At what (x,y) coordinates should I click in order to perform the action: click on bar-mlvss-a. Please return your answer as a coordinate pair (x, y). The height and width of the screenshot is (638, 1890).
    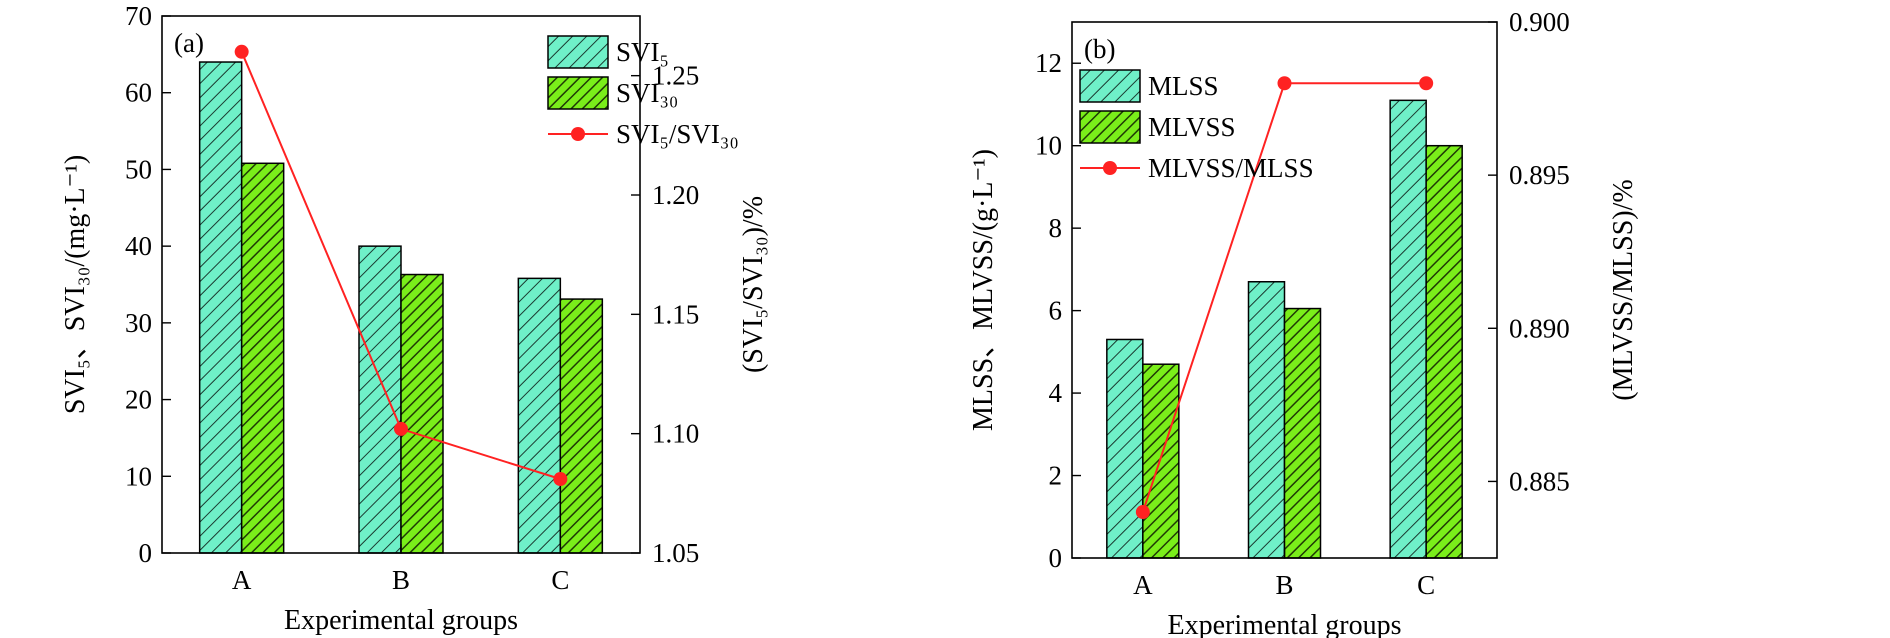
    Looking at the image, I should click on (1161, 461).